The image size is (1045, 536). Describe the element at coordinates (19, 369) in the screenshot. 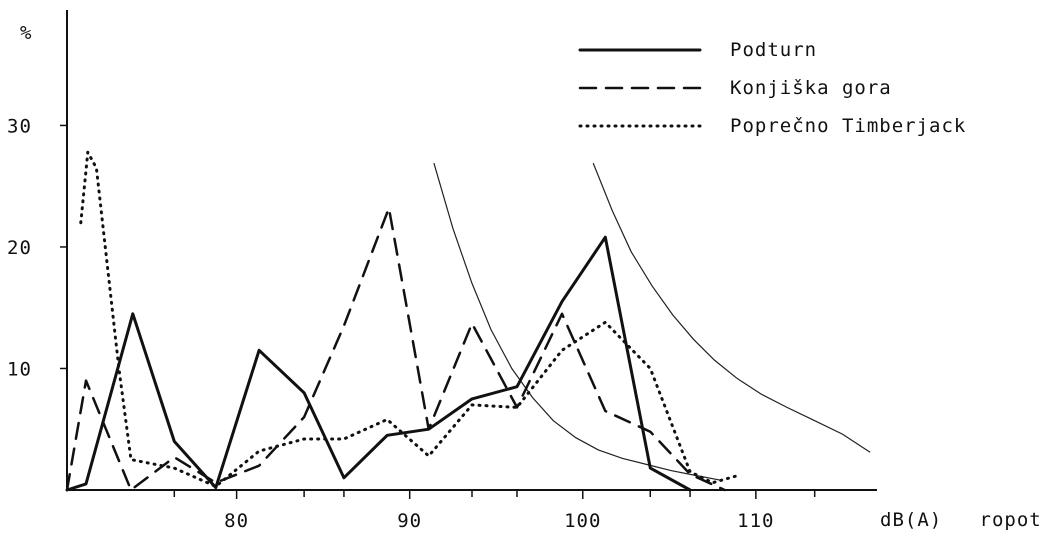

I see `y-tick-label: 10` at that location.